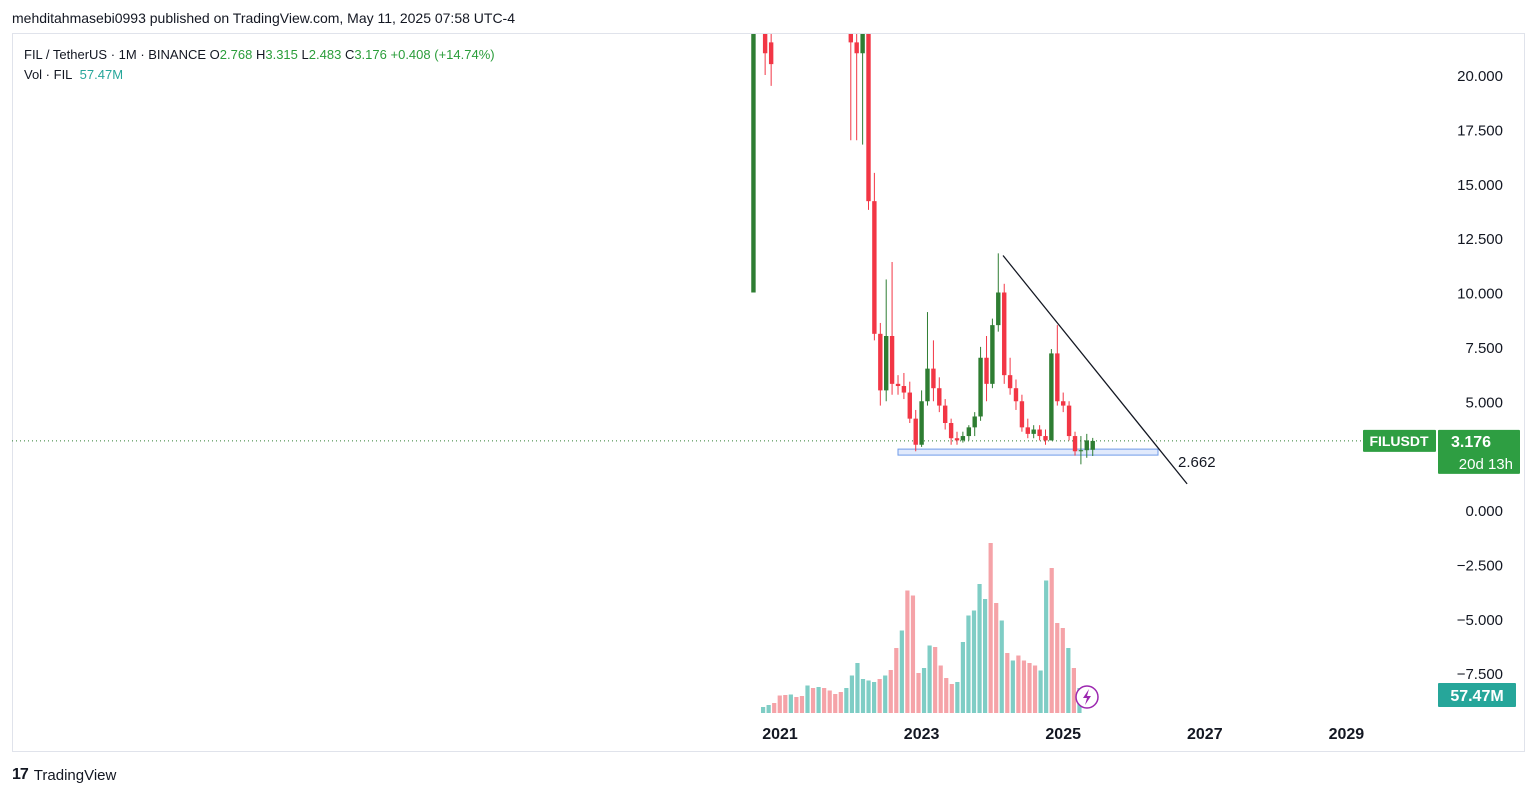 This screenshot has width=1538, height=798. Describe the element at coordinates (349, 54) in the screenshot. I see `close-label: C` at that location.